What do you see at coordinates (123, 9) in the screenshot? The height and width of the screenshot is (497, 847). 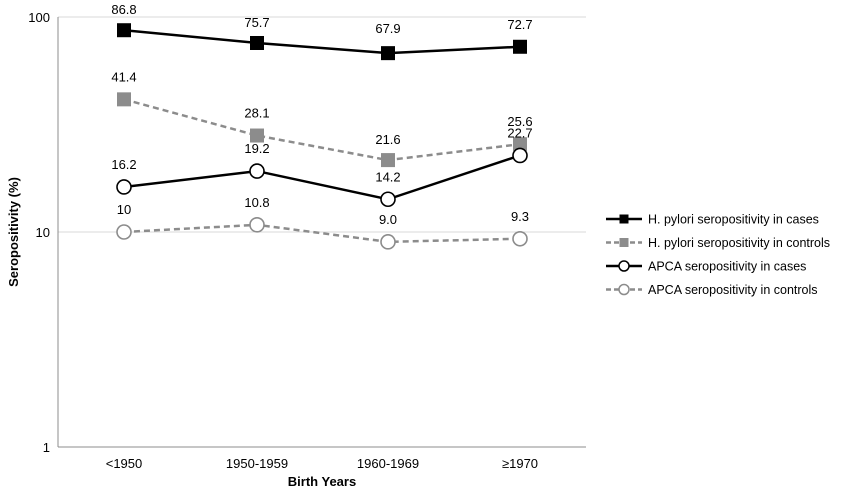 I see `data-label: 86.8` at bounding box center [123, 9].